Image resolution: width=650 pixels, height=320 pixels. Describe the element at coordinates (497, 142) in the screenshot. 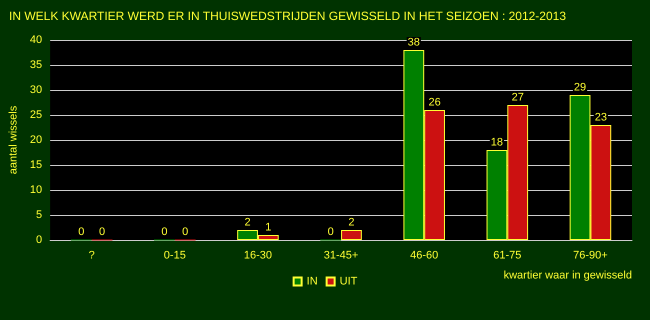

I see `data-label: 18` at that location.